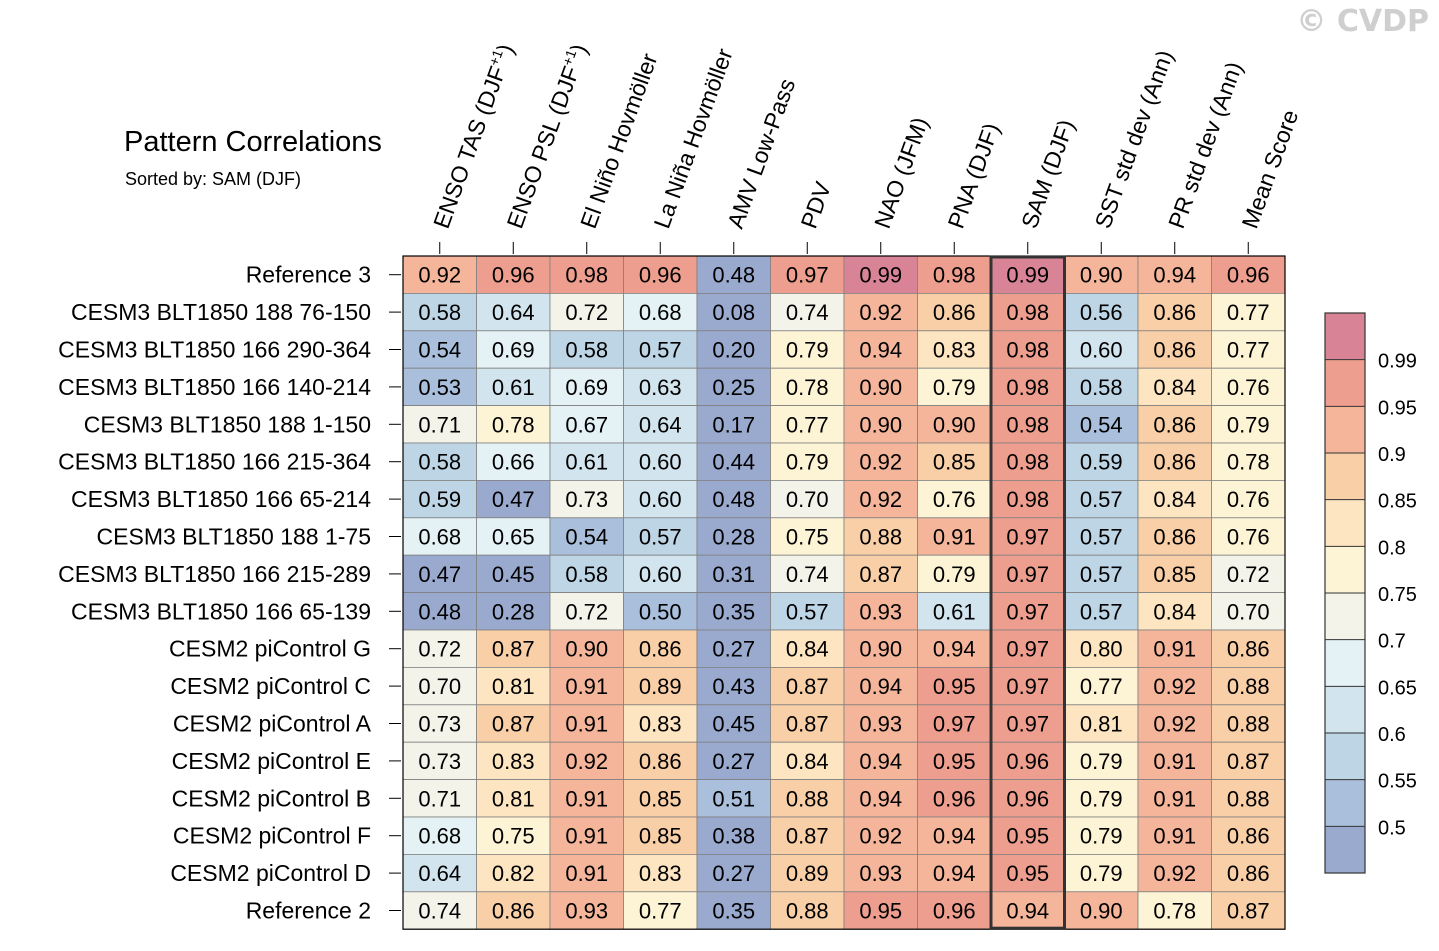 The height and width of the screenshot is (951, 1439). Describe the element at coordinates (1101, 761) in the screenshot. I see `cell-value-label: 0.79` at that location.